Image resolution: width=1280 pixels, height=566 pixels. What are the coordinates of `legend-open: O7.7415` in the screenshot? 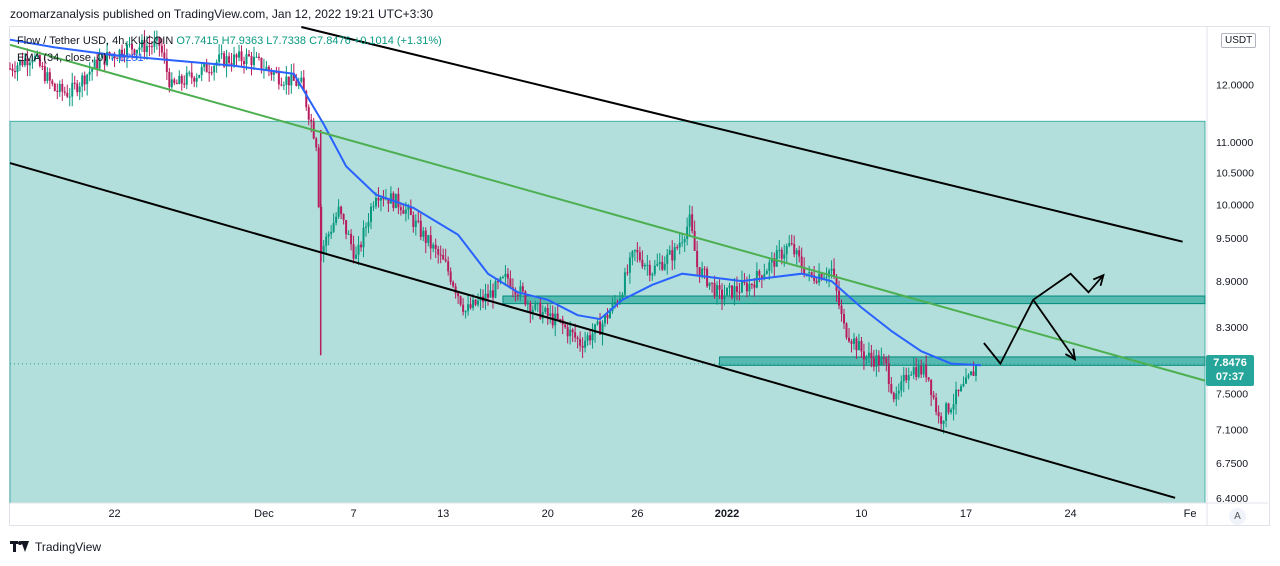 It's located at (197, 41).